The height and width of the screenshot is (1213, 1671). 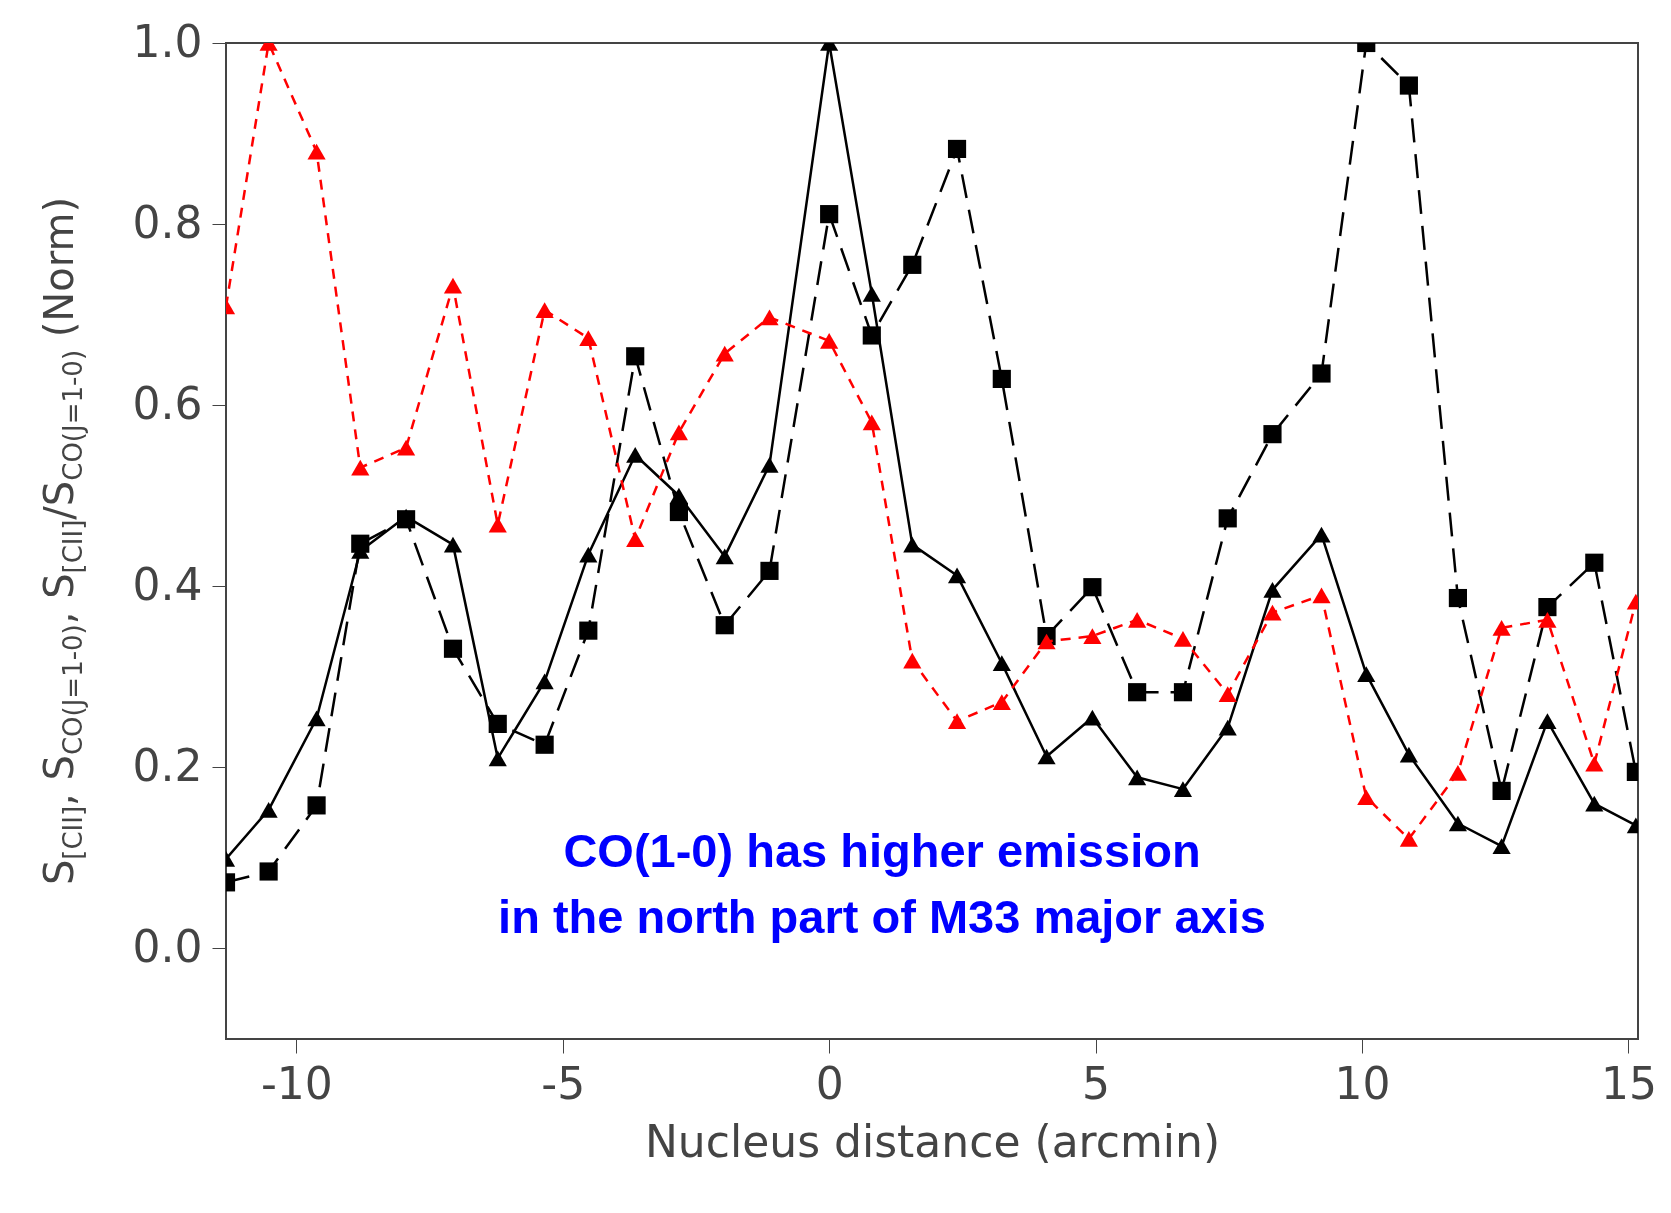 I want to click on x-tick-label: -5, so click(x=563, y=1083).